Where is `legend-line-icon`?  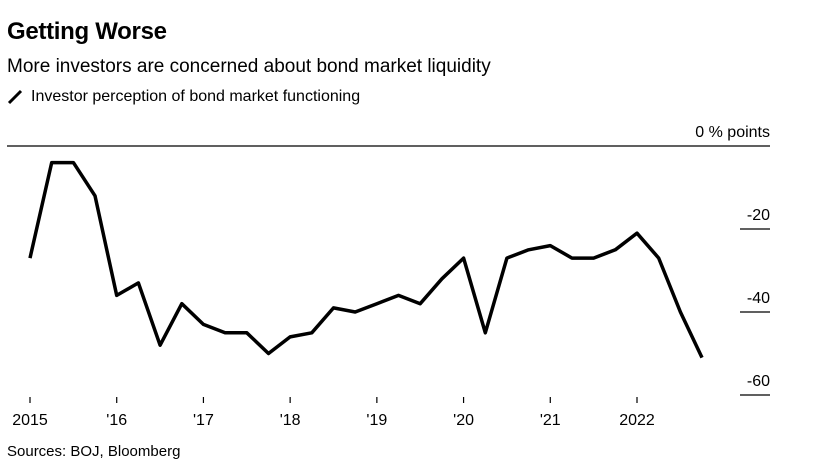
legend-line-icon is located at coordinates (15, 97).